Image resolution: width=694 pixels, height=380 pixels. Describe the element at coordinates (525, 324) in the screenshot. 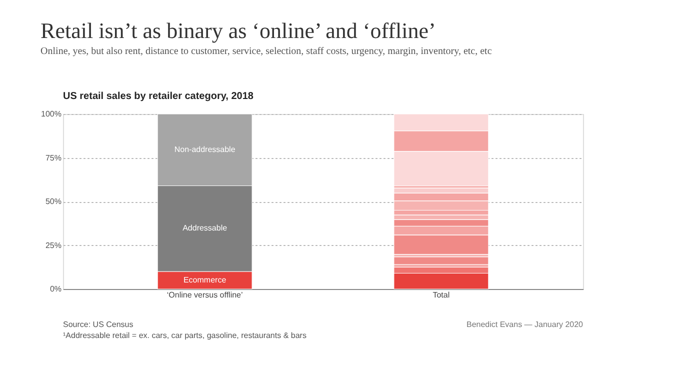

I see `text: Benedict Evans — January 2020` at that location.